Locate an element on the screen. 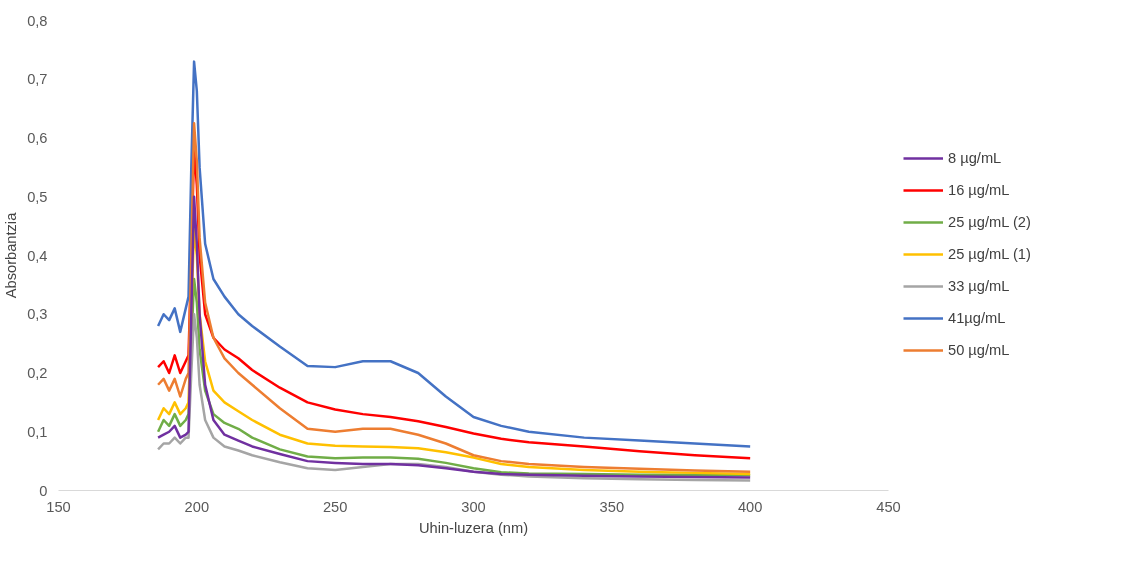 This screenshot has width=1130, height=585. x-tick-label: 450 is located at coordinates (888, 506).